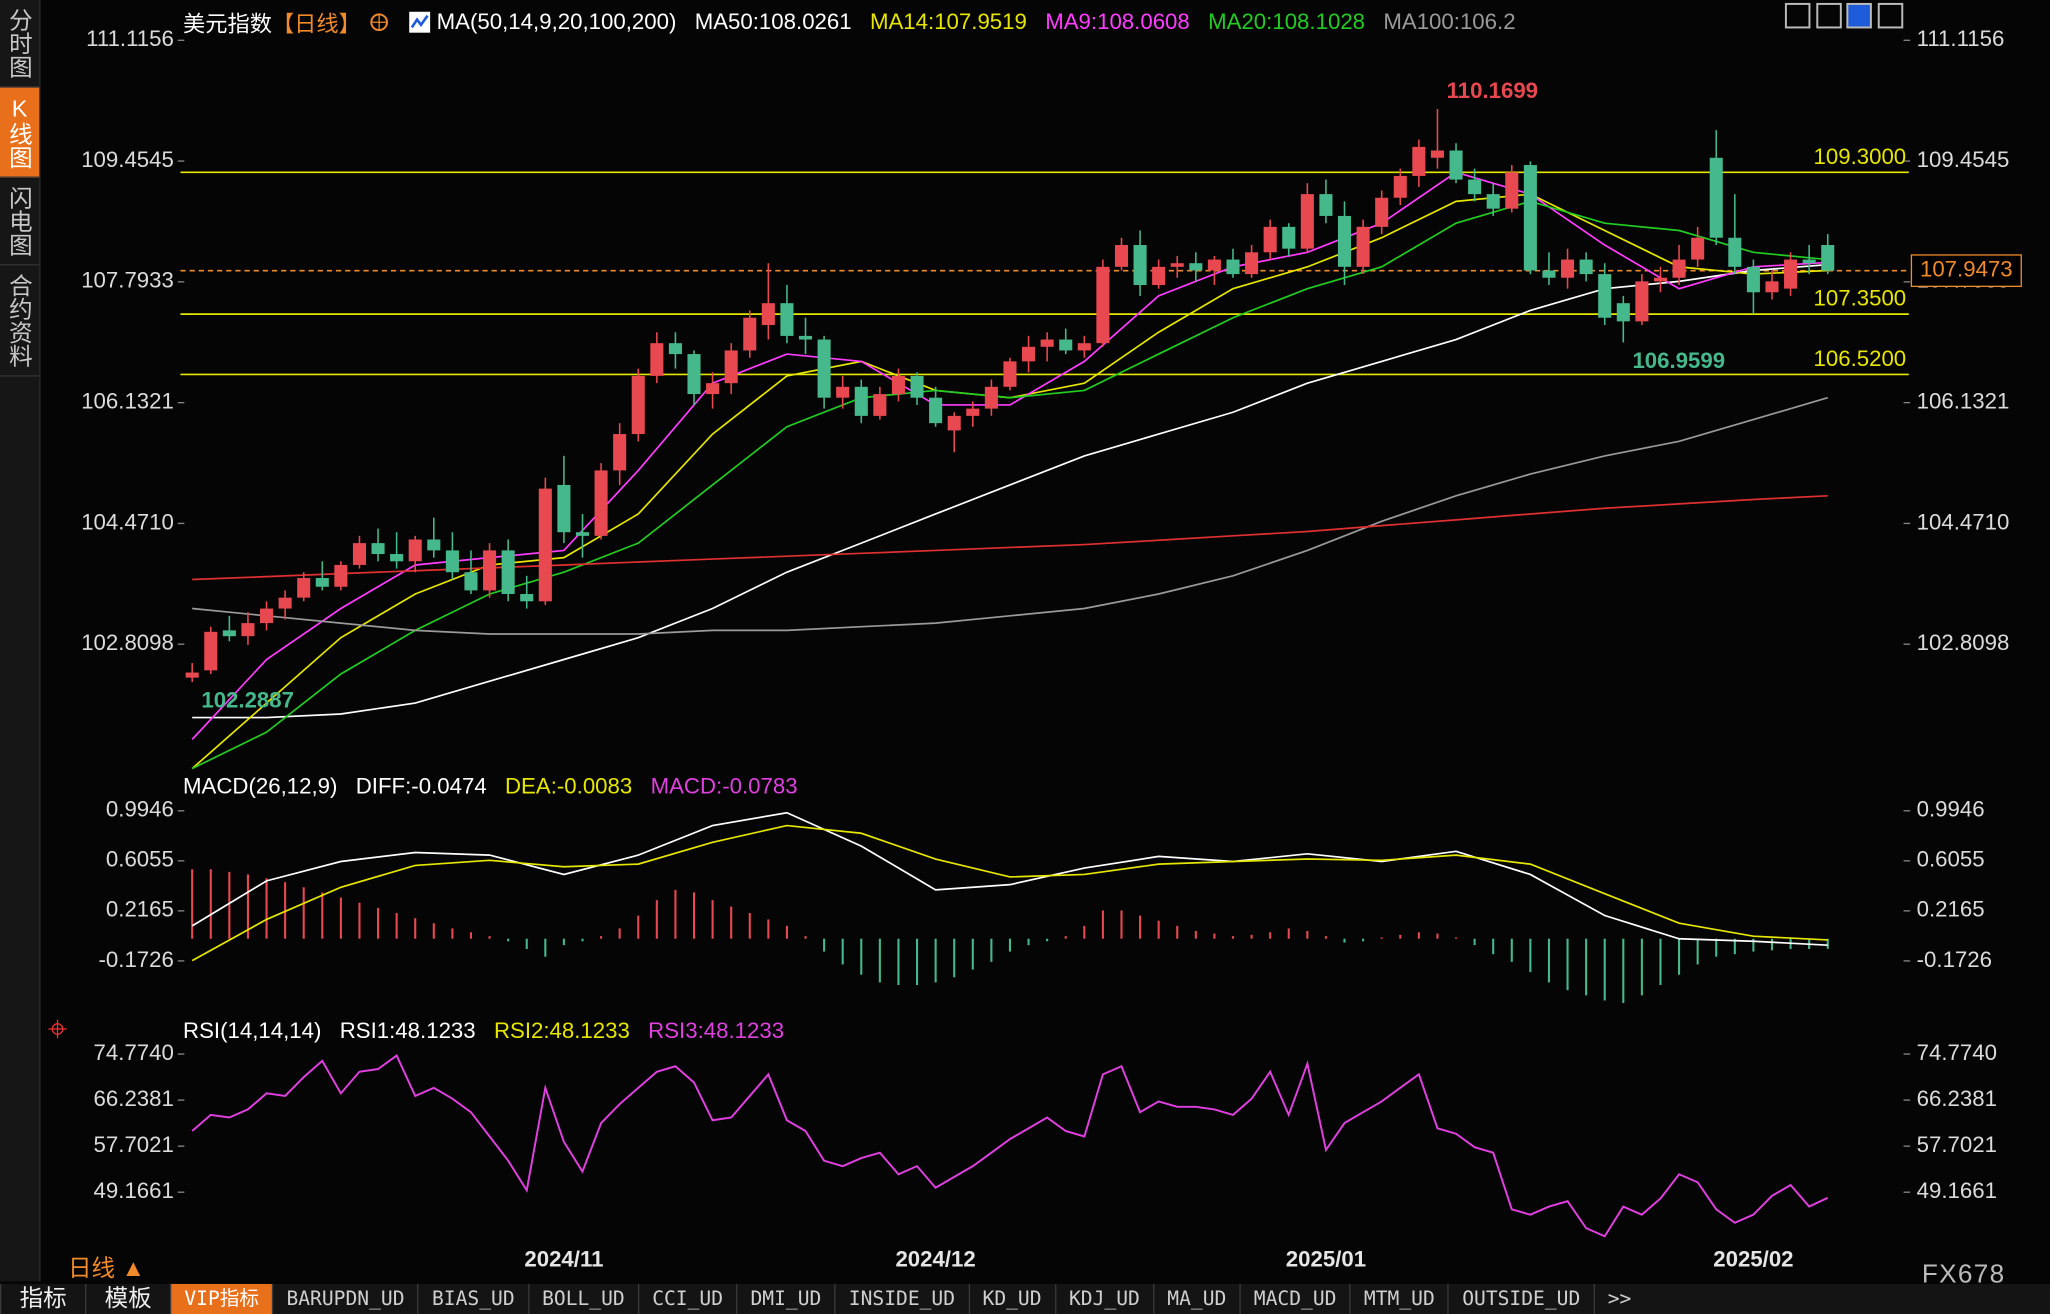 The height and width of the screenshot is (1314, 2050). What do you see at coordinates (1963, 159) in the screenshot?
I see `y-tick-label: 109.4545` at bounding box center [1963, 159].